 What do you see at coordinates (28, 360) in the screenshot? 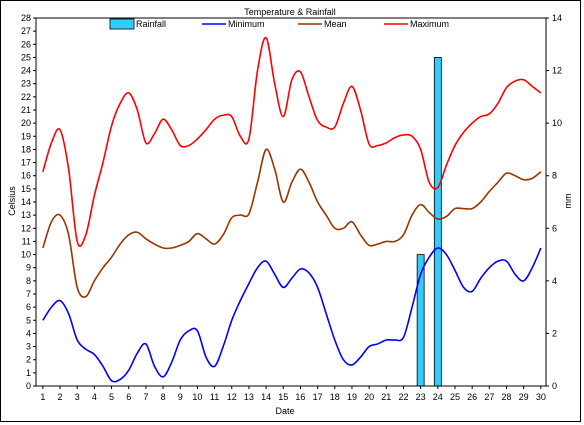
I see `y-tick-label: 2` at bounding box center [28, 360].